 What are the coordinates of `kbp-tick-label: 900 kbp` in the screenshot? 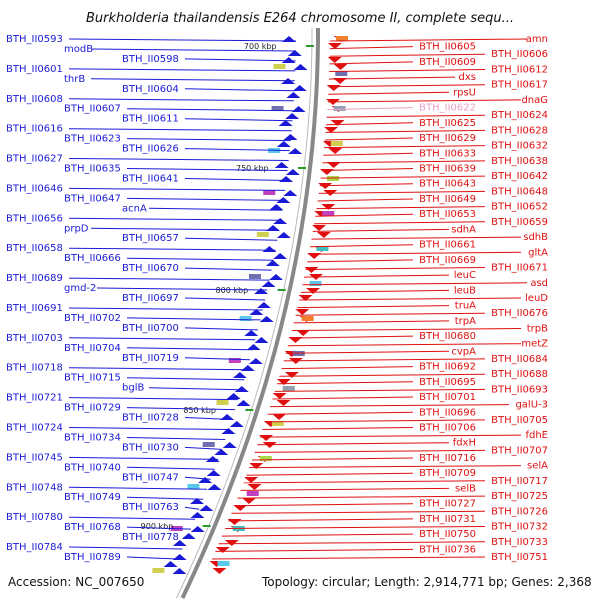 It's located at (157, 526).